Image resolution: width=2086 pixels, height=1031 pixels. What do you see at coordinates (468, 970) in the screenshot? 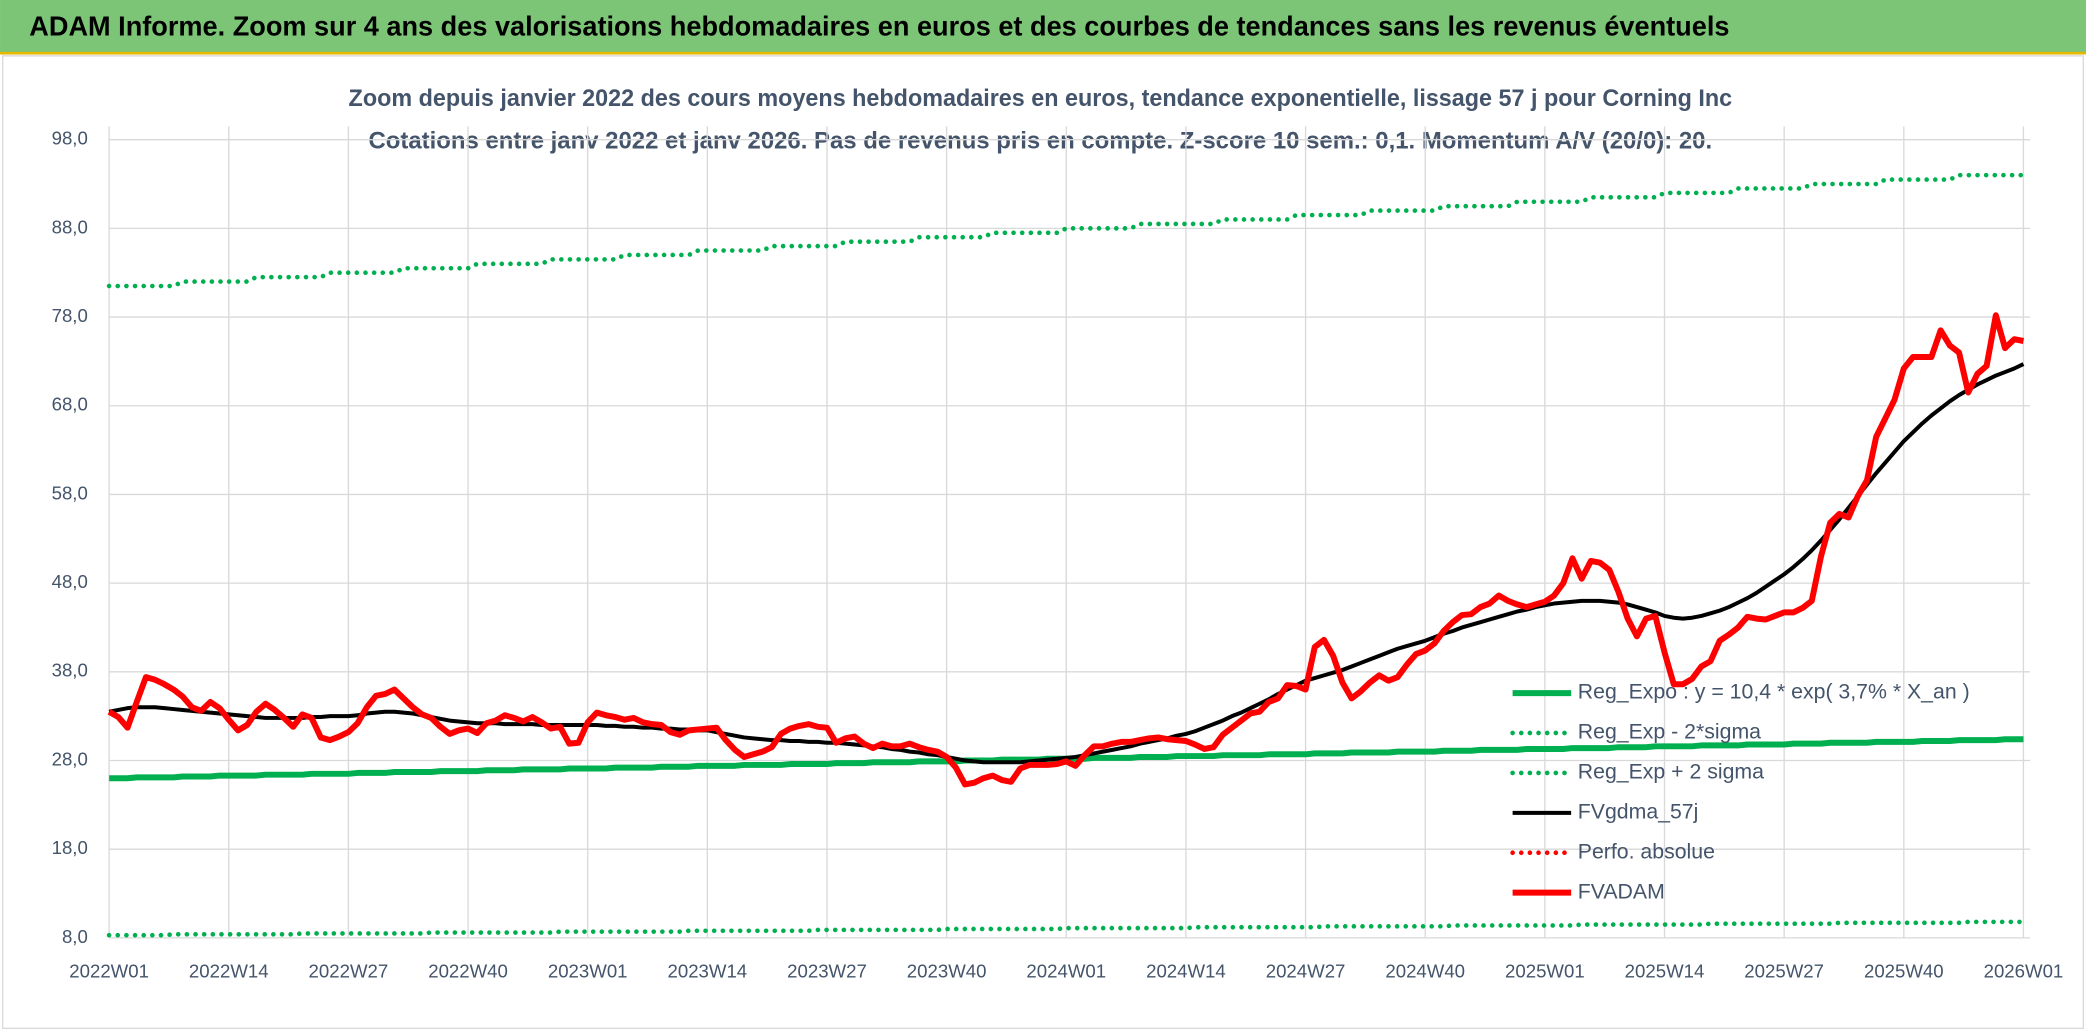
I see `x-tick-label: 2022W40` at bounding box center [468, 970].